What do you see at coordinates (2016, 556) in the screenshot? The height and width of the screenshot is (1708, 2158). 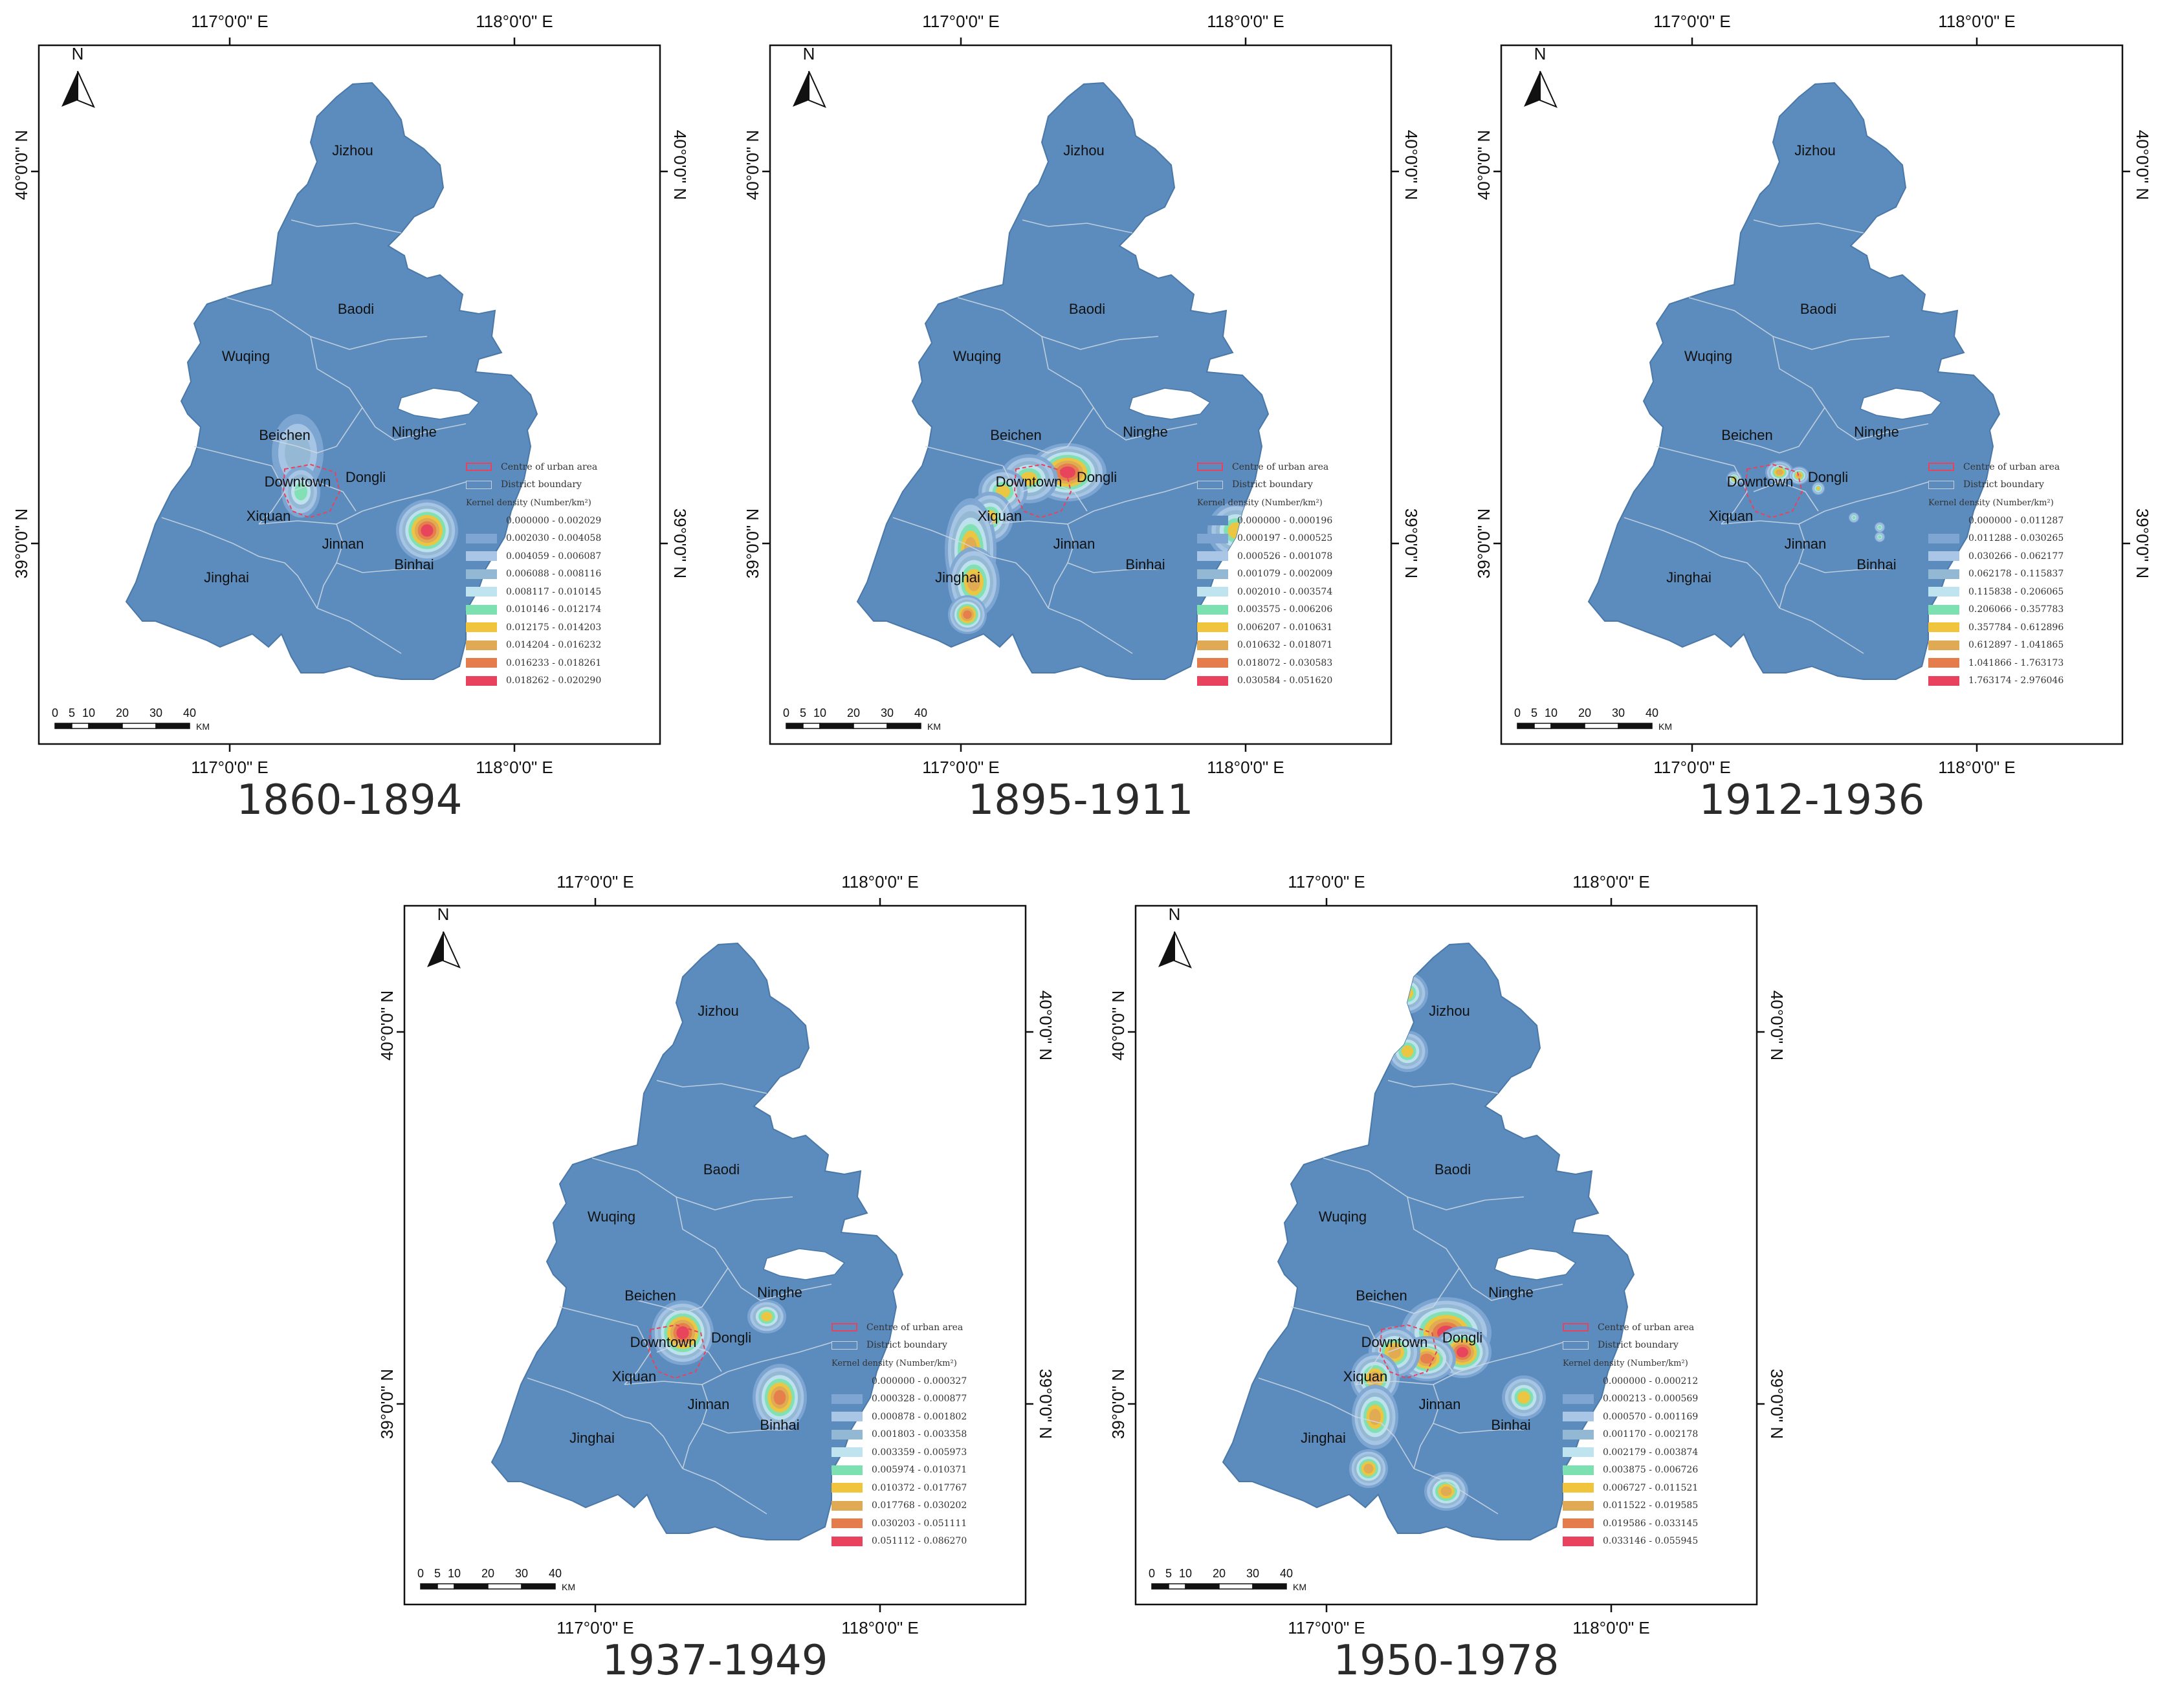 I see `legend-label: 0.030266 - 0.062177` at bounding box center [2016, 556].